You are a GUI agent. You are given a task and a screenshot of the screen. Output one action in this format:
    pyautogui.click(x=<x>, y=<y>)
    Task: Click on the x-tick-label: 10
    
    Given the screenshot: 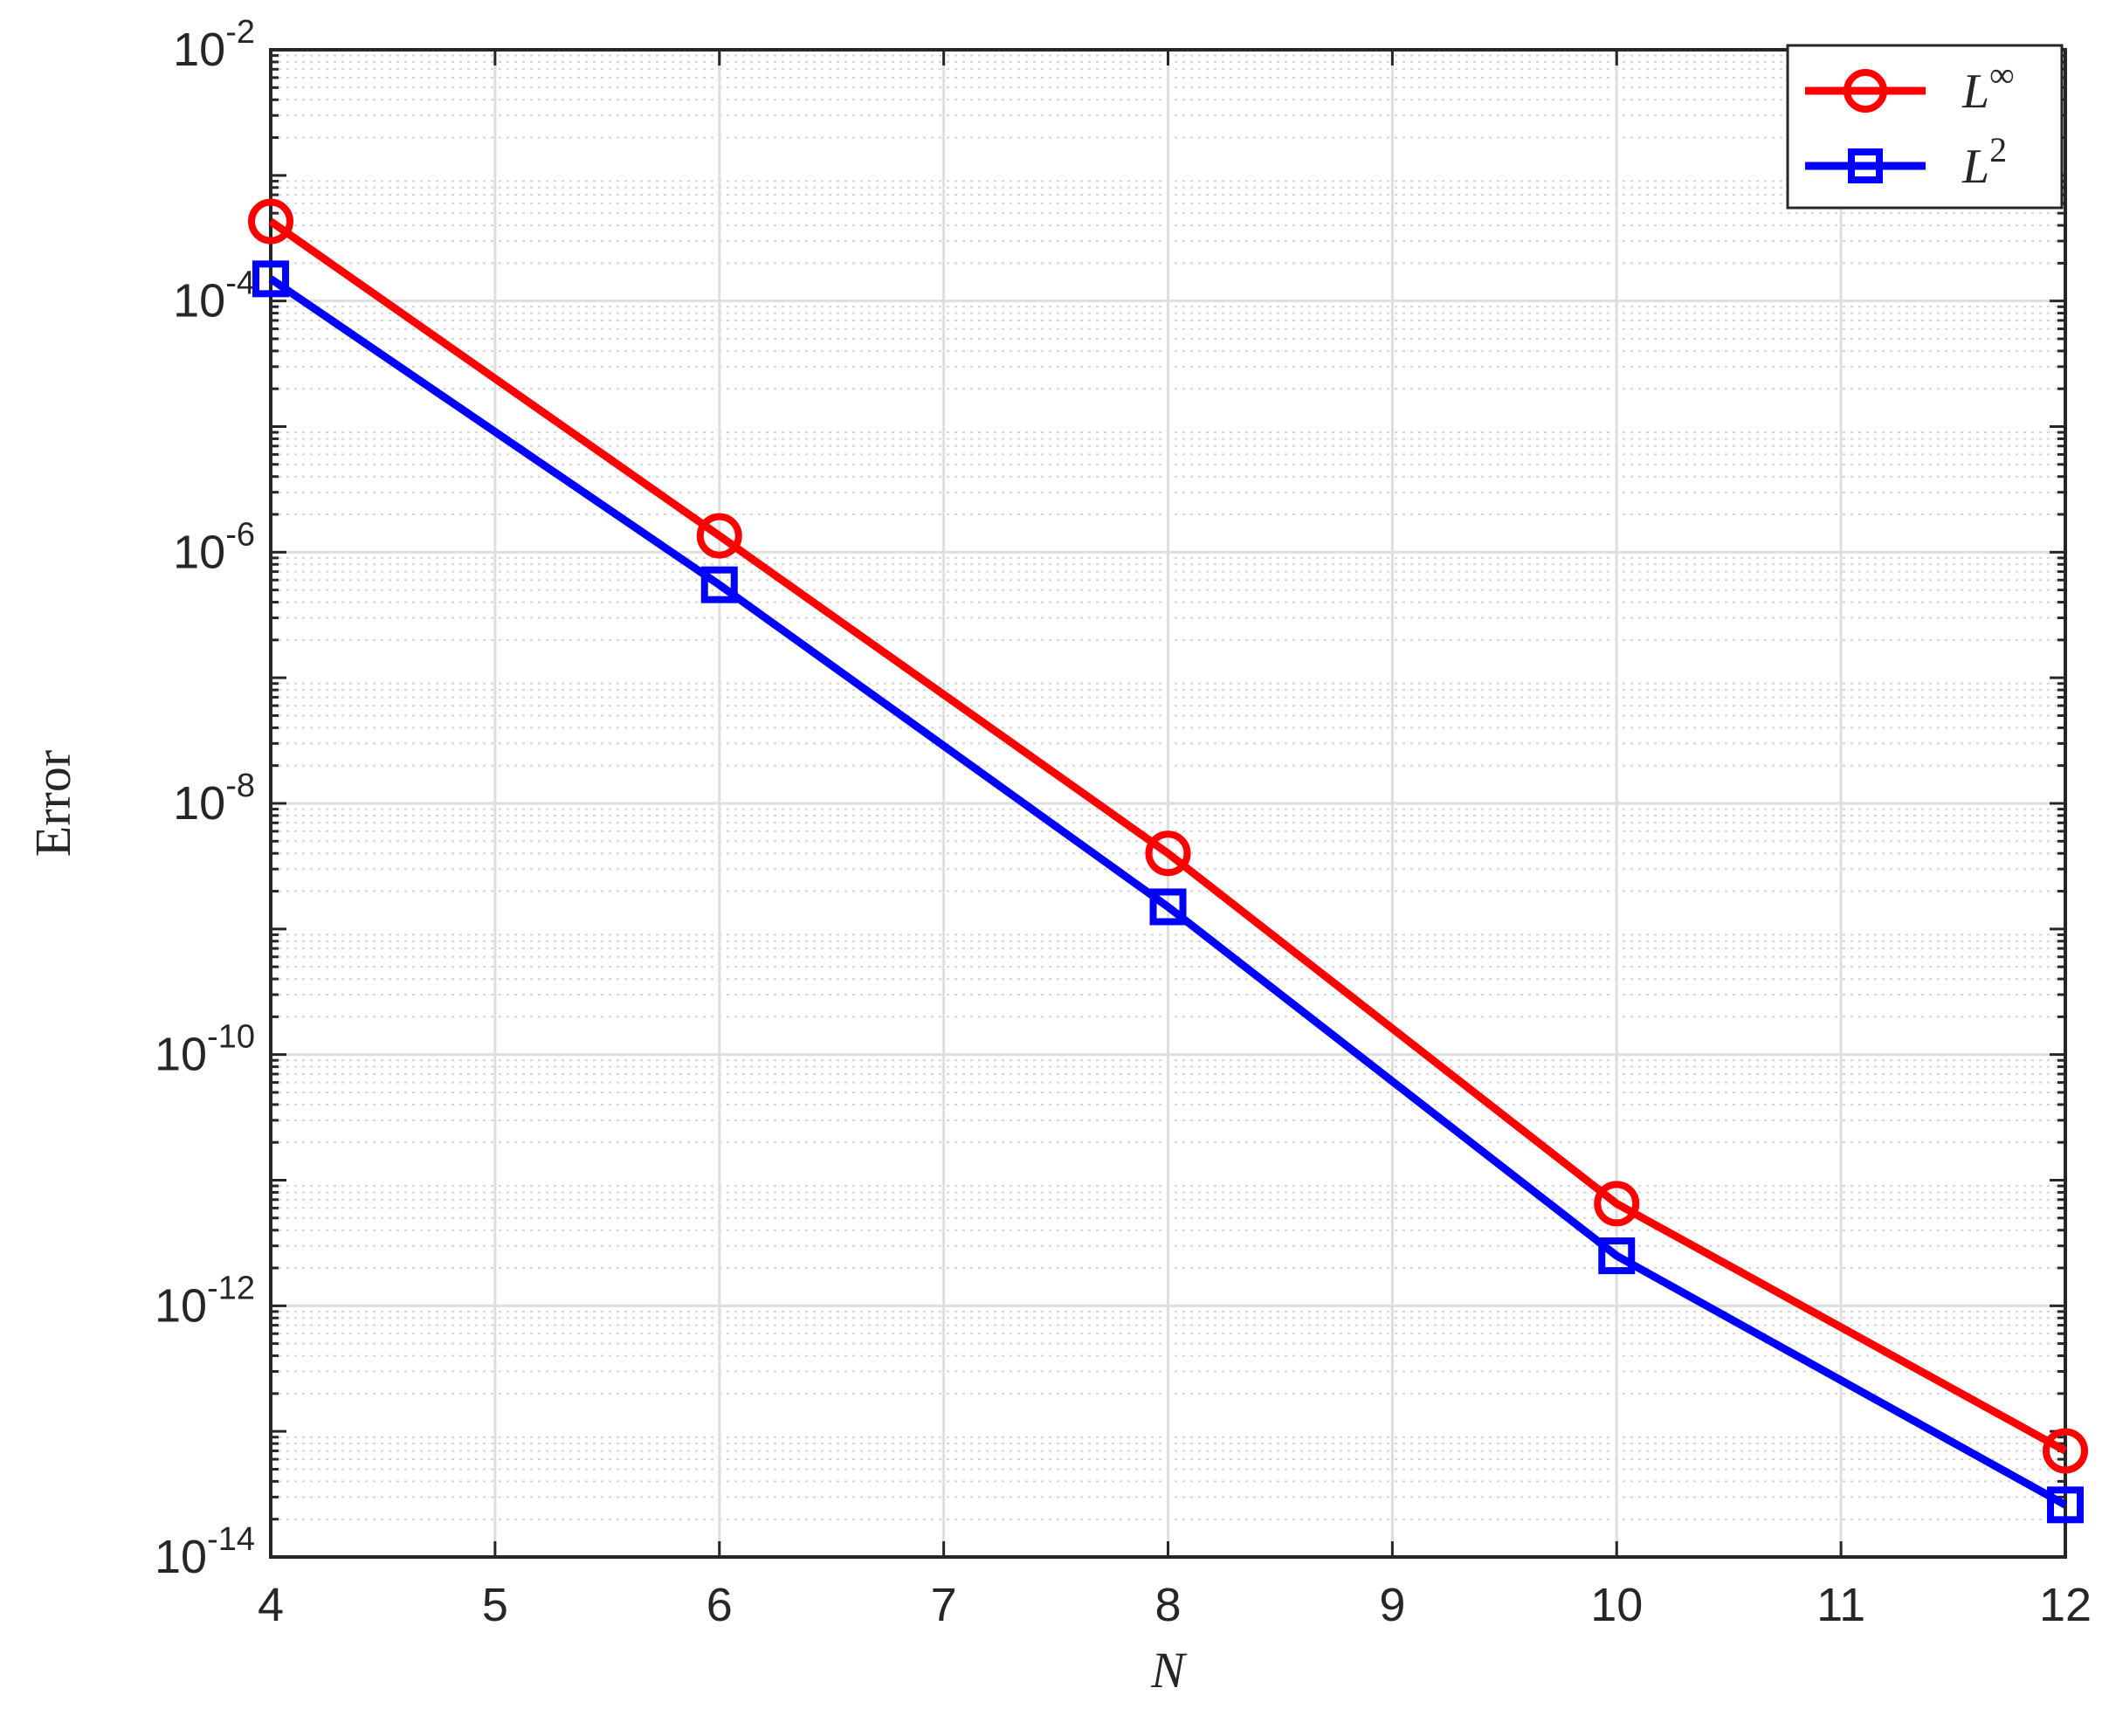 What is the action you would take?
    pyautogui.click(x=1617, y=1605)
    